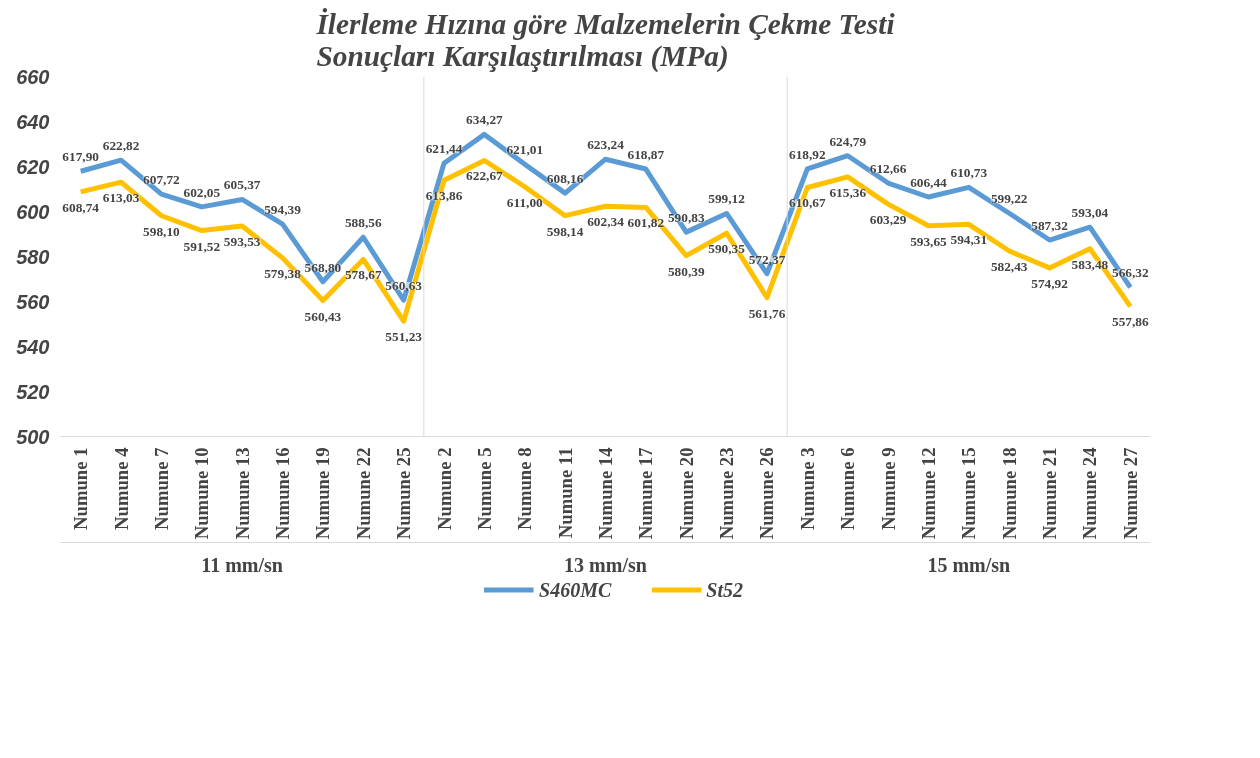 The image size is (1260, 758). Describe the element at coordinates (888, 488) in the screenshot. I see `x-tick-label: Numune 9` at that location.